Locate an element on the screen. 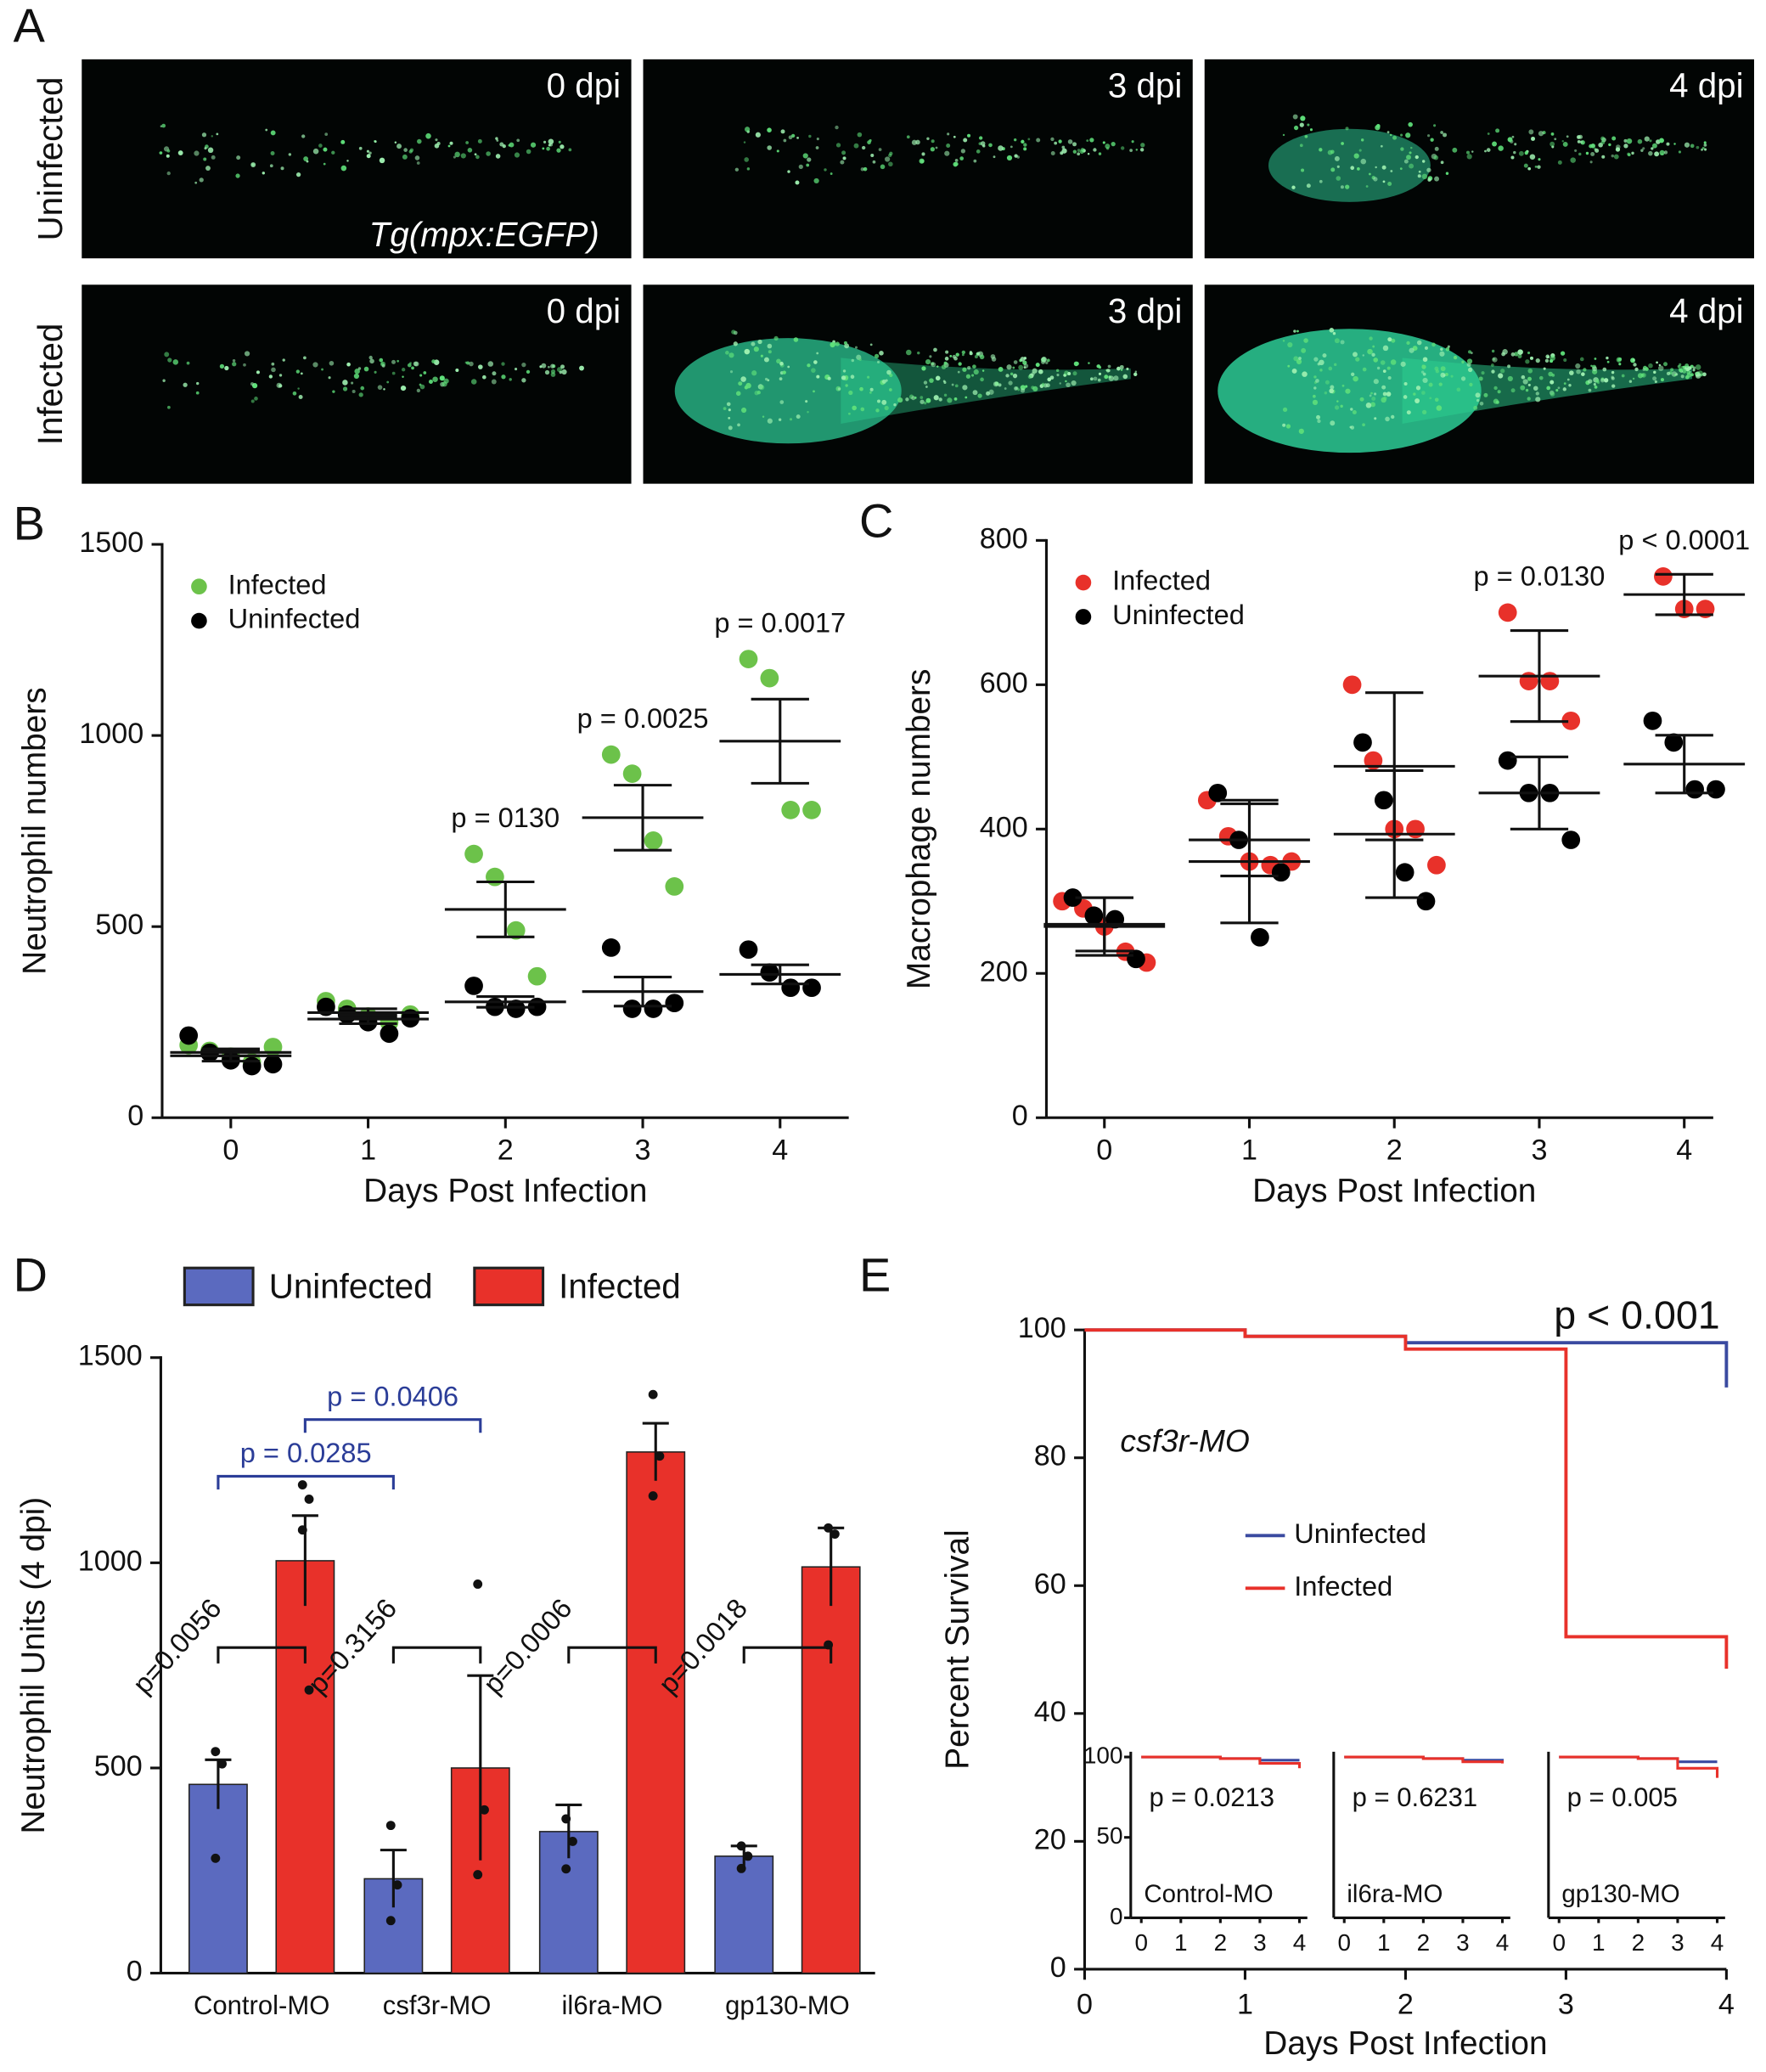  x-tick-label: 0 is located at coordinates (1104, 1151).